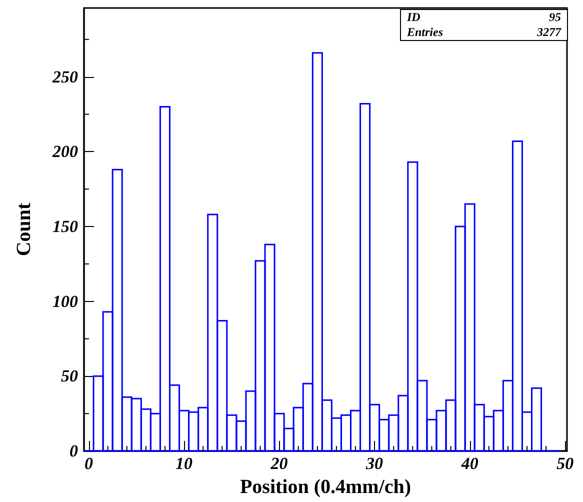 Image resolution: width=583 pixels, height=502 pixels. What do you see at coordinates (65, 76) in the screenshot?
I see `y-tick-label: 250` at bounding box center [65, 76].